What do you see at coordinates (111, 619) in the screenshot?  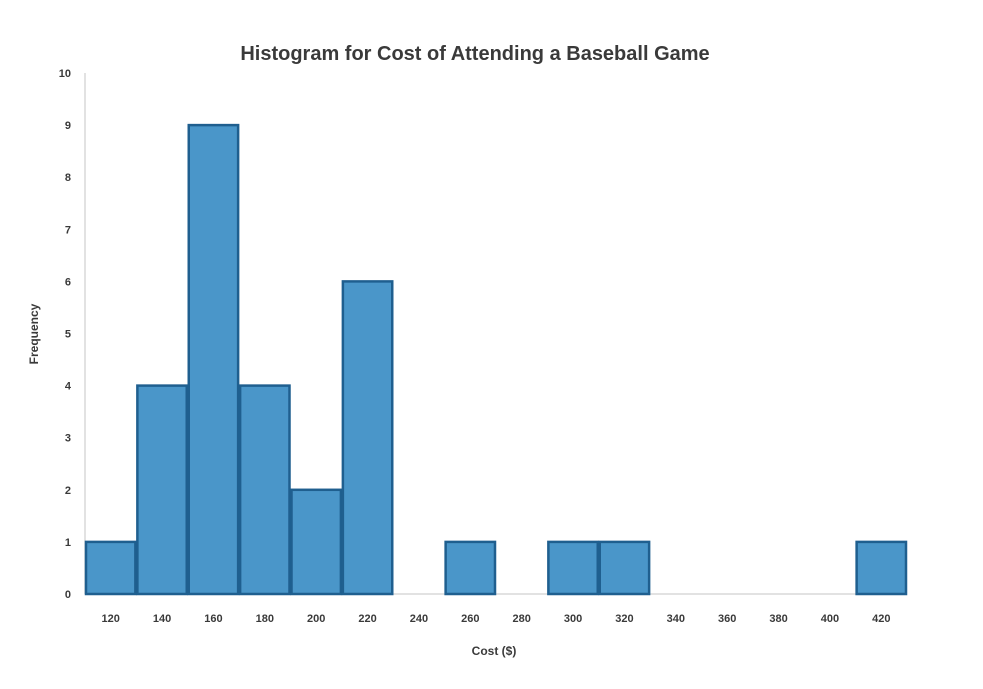 I see `x-tick-label: 120` at bounding box center [111, 619].